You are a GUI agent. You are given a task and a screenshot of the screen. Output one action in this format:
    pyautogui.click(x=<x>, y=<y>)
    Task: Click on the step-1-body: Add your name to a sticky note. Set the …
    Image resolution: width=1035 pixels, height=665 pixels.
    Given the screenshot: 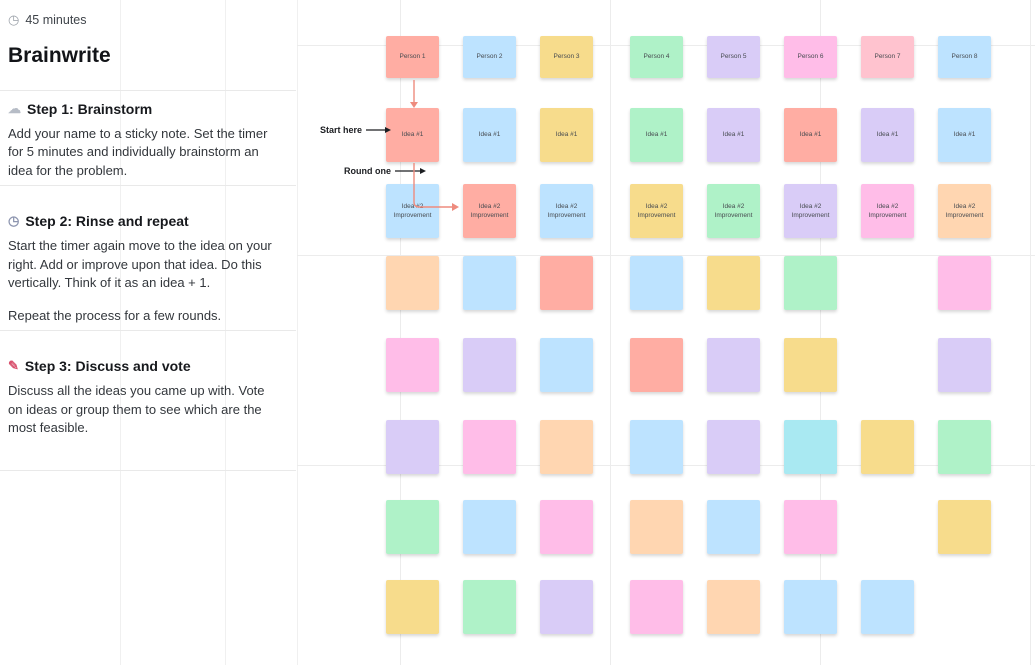 What is the action you would take?
    pyautogui.click(x=138, y=152)
    